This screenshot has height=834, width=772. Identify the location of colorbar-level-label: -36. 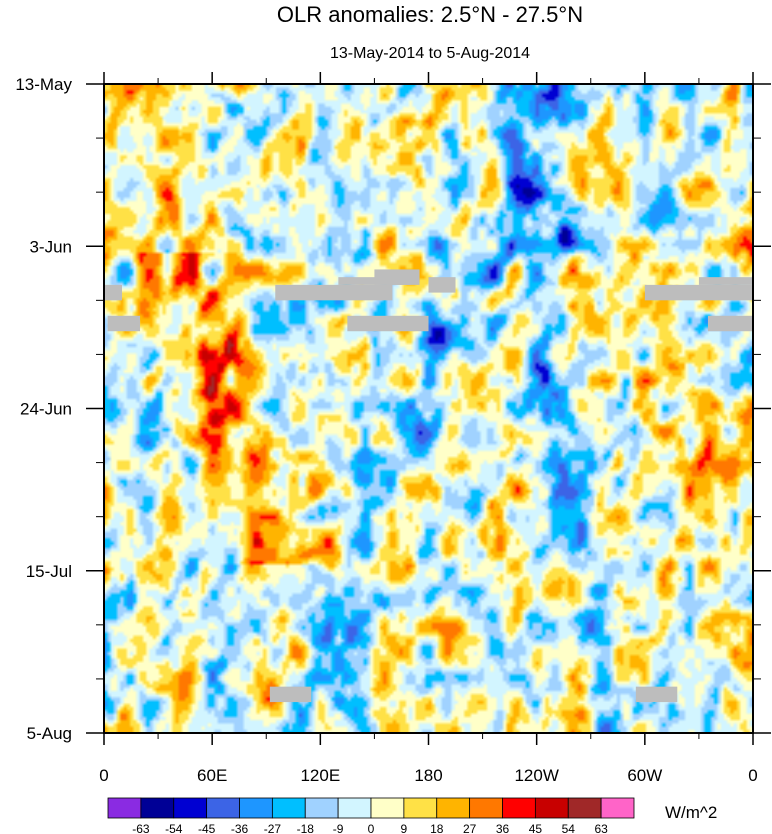
(240, 828).